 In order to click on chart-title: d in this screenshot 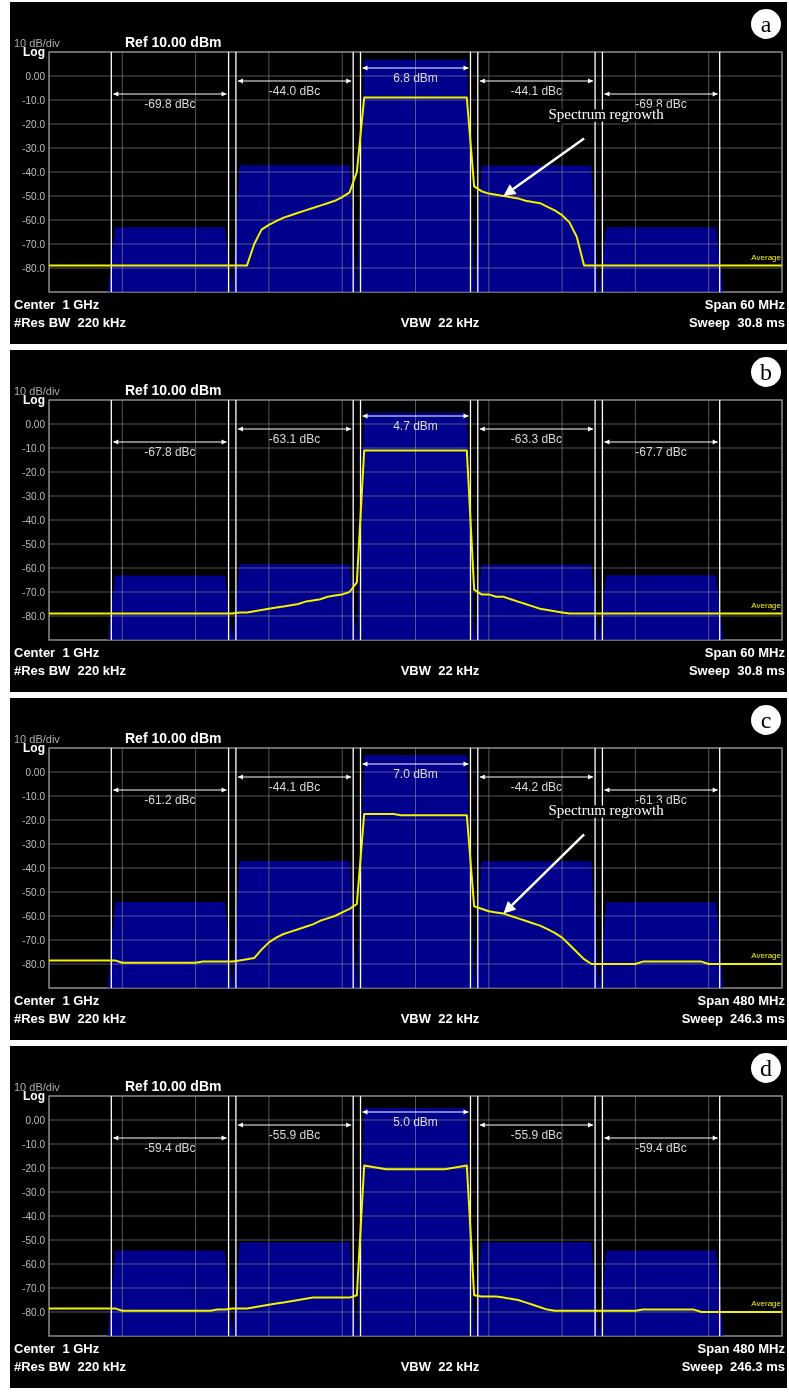, I will do `click(766, 1068)`.